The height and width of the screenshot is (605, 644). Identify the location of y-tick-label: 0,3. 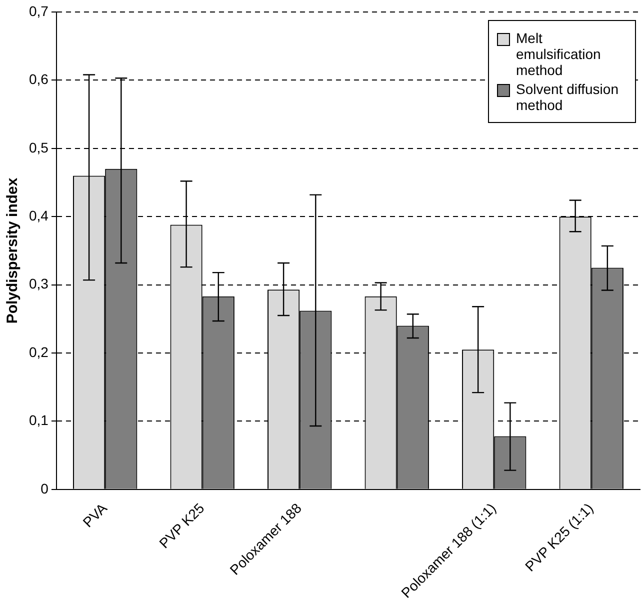
(38, 284).